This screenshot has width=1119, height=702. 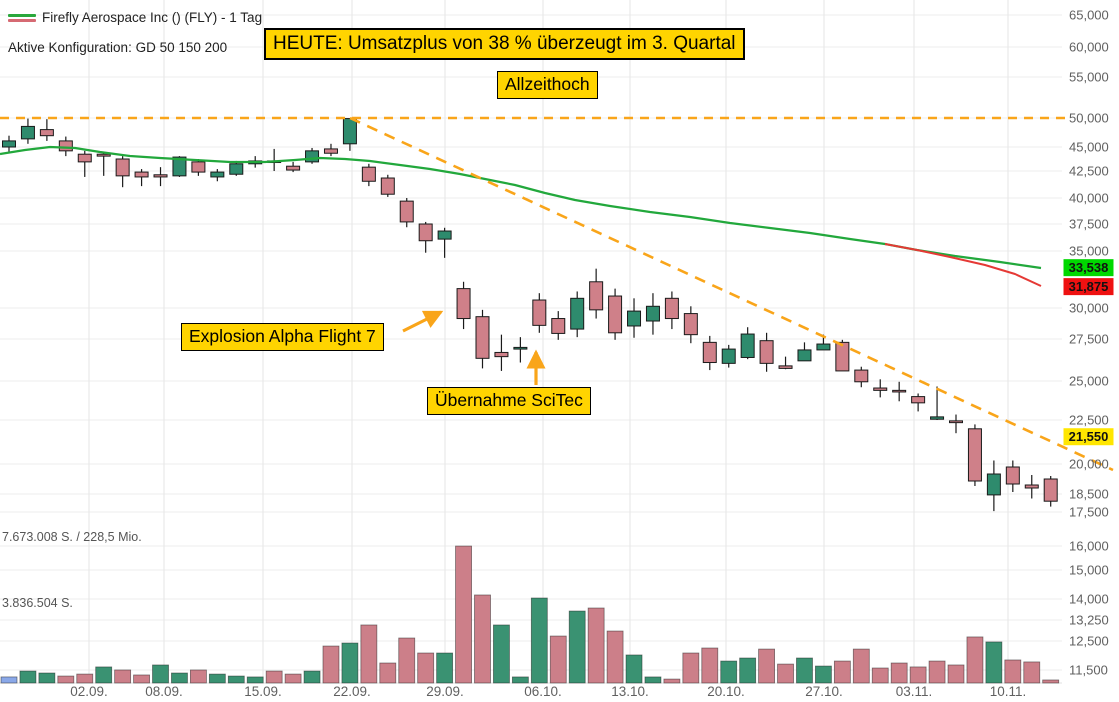 What do you see at coordinates (263, 691) in the screenshot?
I see `date-axis-label: 15.09.` at bounding box center [263, 691].